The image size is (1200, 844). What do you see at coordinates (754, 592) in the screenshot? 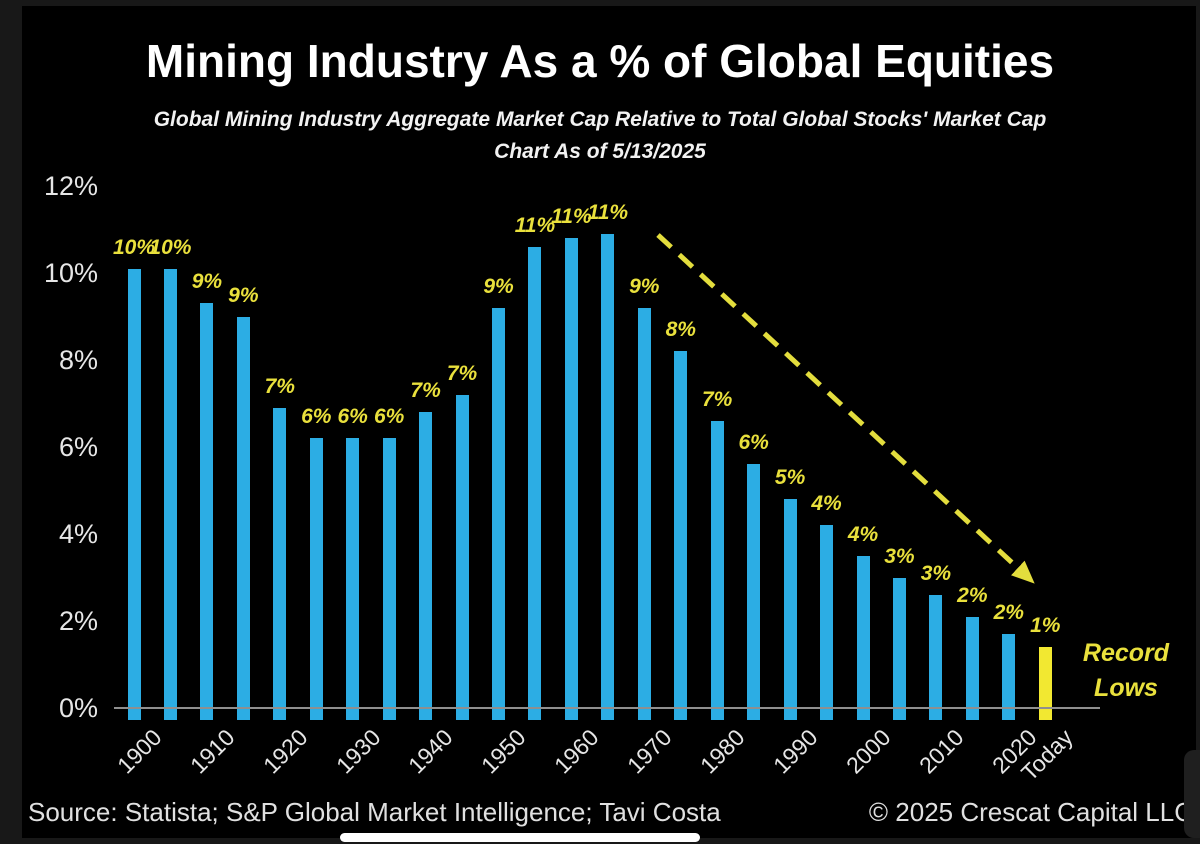
I see `bar-1985` at bounding box center [754, 592].